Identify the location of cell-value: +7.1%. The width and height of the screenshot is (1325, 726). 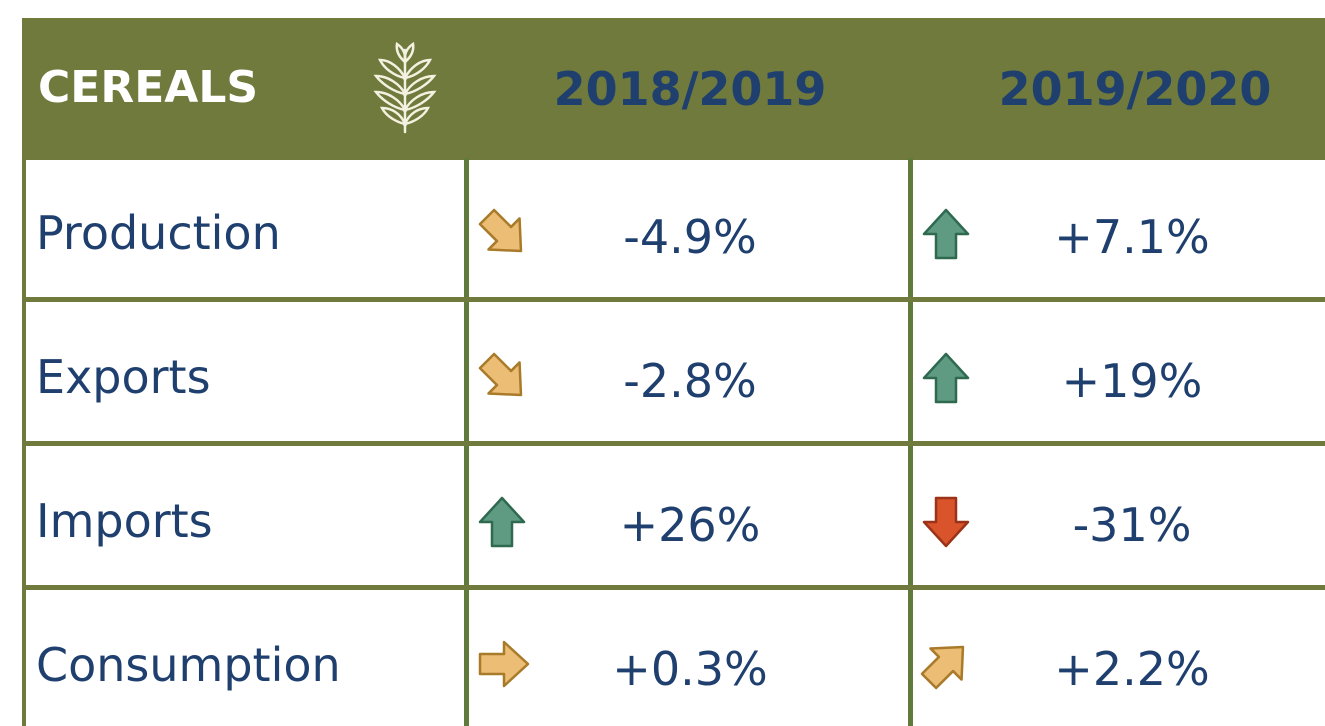
(1132, 237).